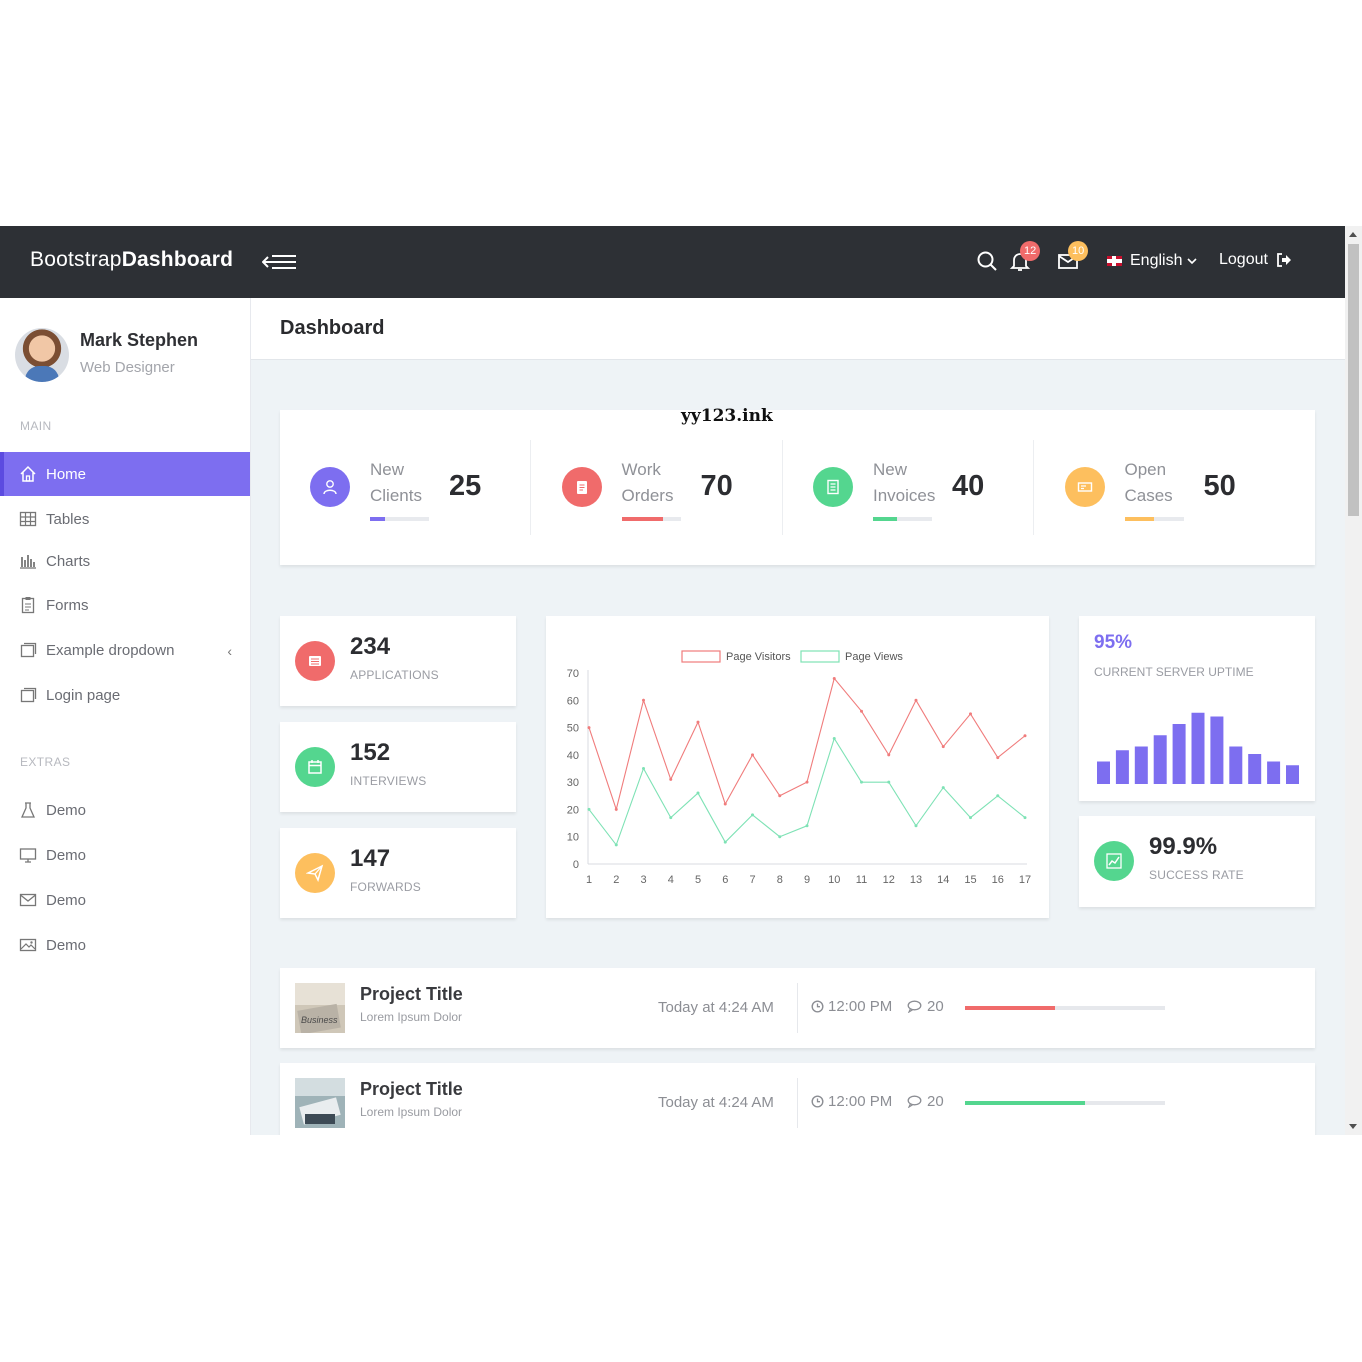 The height and width of the screenshot is (1362, 1362). Describe the element at coordinates (125, 561) in the screenshot. I see `sidebar-item-charts: Charts` at that location.